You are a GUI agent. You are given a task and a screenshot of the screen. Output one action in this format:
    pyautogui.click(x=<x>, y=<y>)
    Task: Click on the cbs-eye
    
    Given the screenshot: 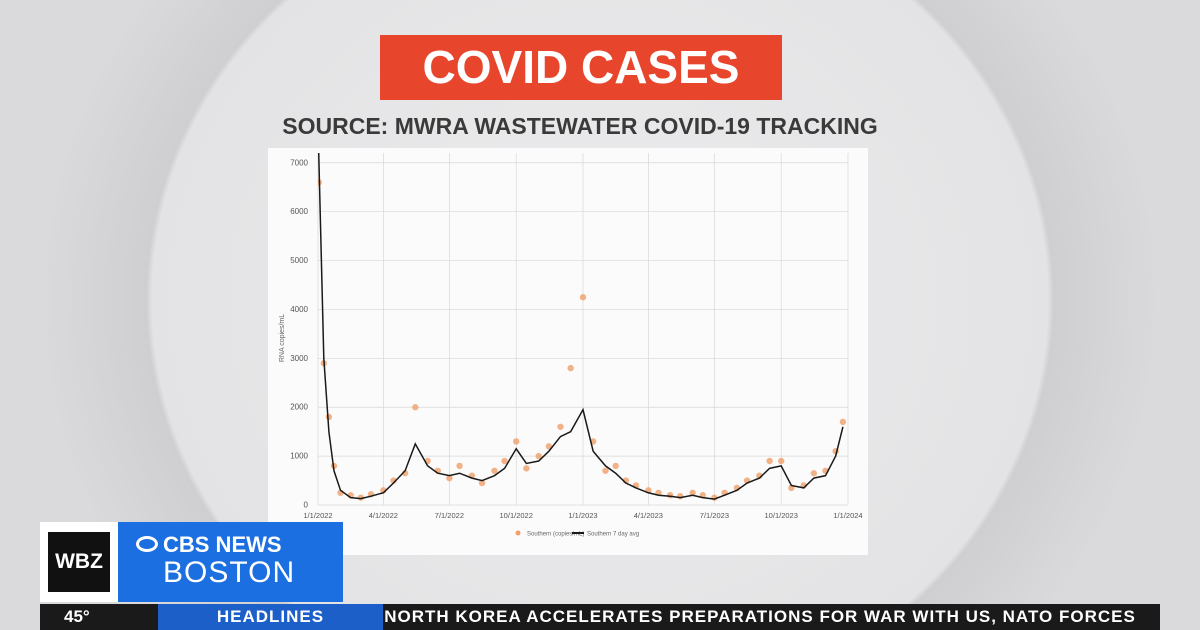 What is the action you would take?
    pyautogui.click(x=147, y=544)
    